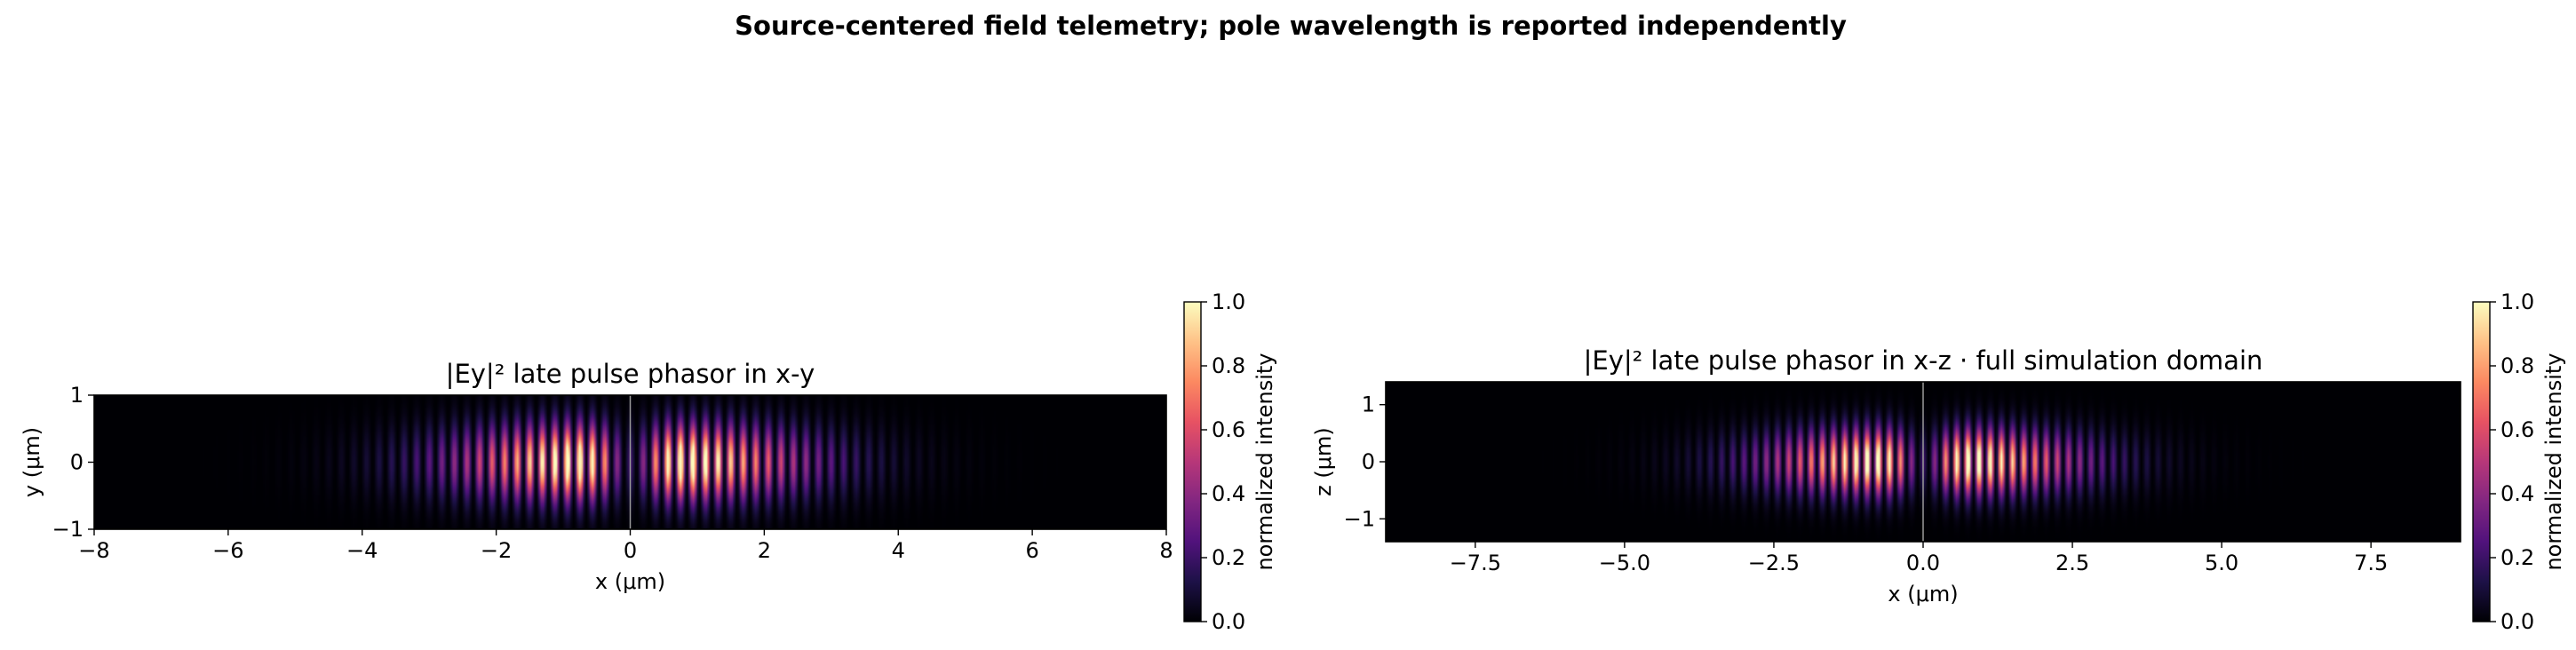 The image size is (2576, 650). What do you see at coordinates (1923, 563) in the screenshot?
I see `x-tick-label: 0.0` at bounding box center [1923, 563].